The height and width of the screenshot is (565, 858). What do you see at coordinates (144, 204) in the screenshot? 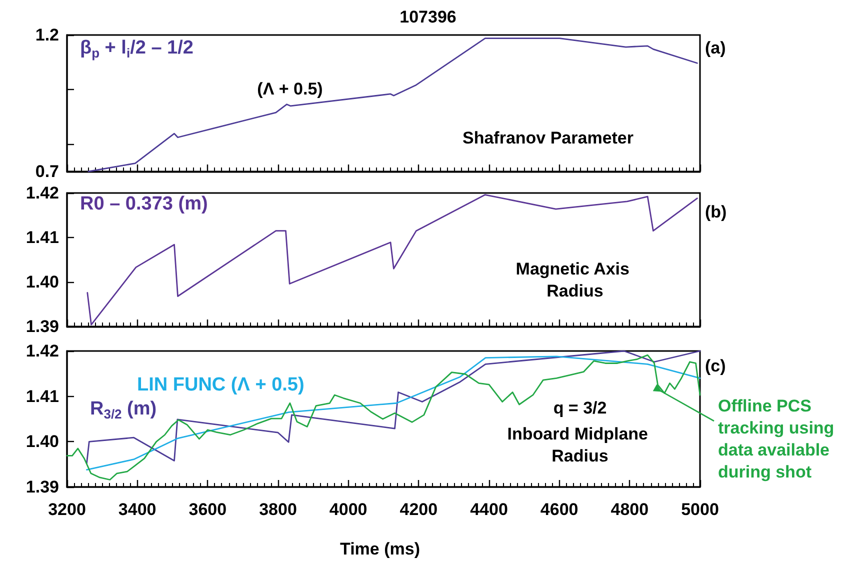
I see `text: R0 – 0.373 (m)` at bounding box center [144, 204].